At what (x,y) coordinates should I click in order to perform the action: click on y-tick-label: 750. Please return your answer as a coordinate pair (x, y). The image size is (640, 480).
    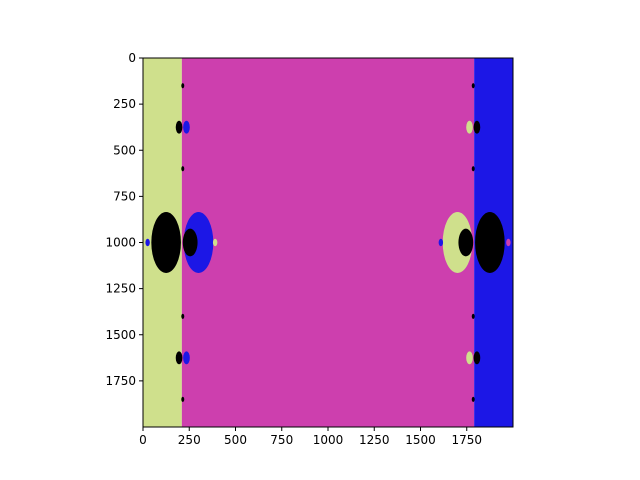
    Looking at the image, I should click on (124, 196).